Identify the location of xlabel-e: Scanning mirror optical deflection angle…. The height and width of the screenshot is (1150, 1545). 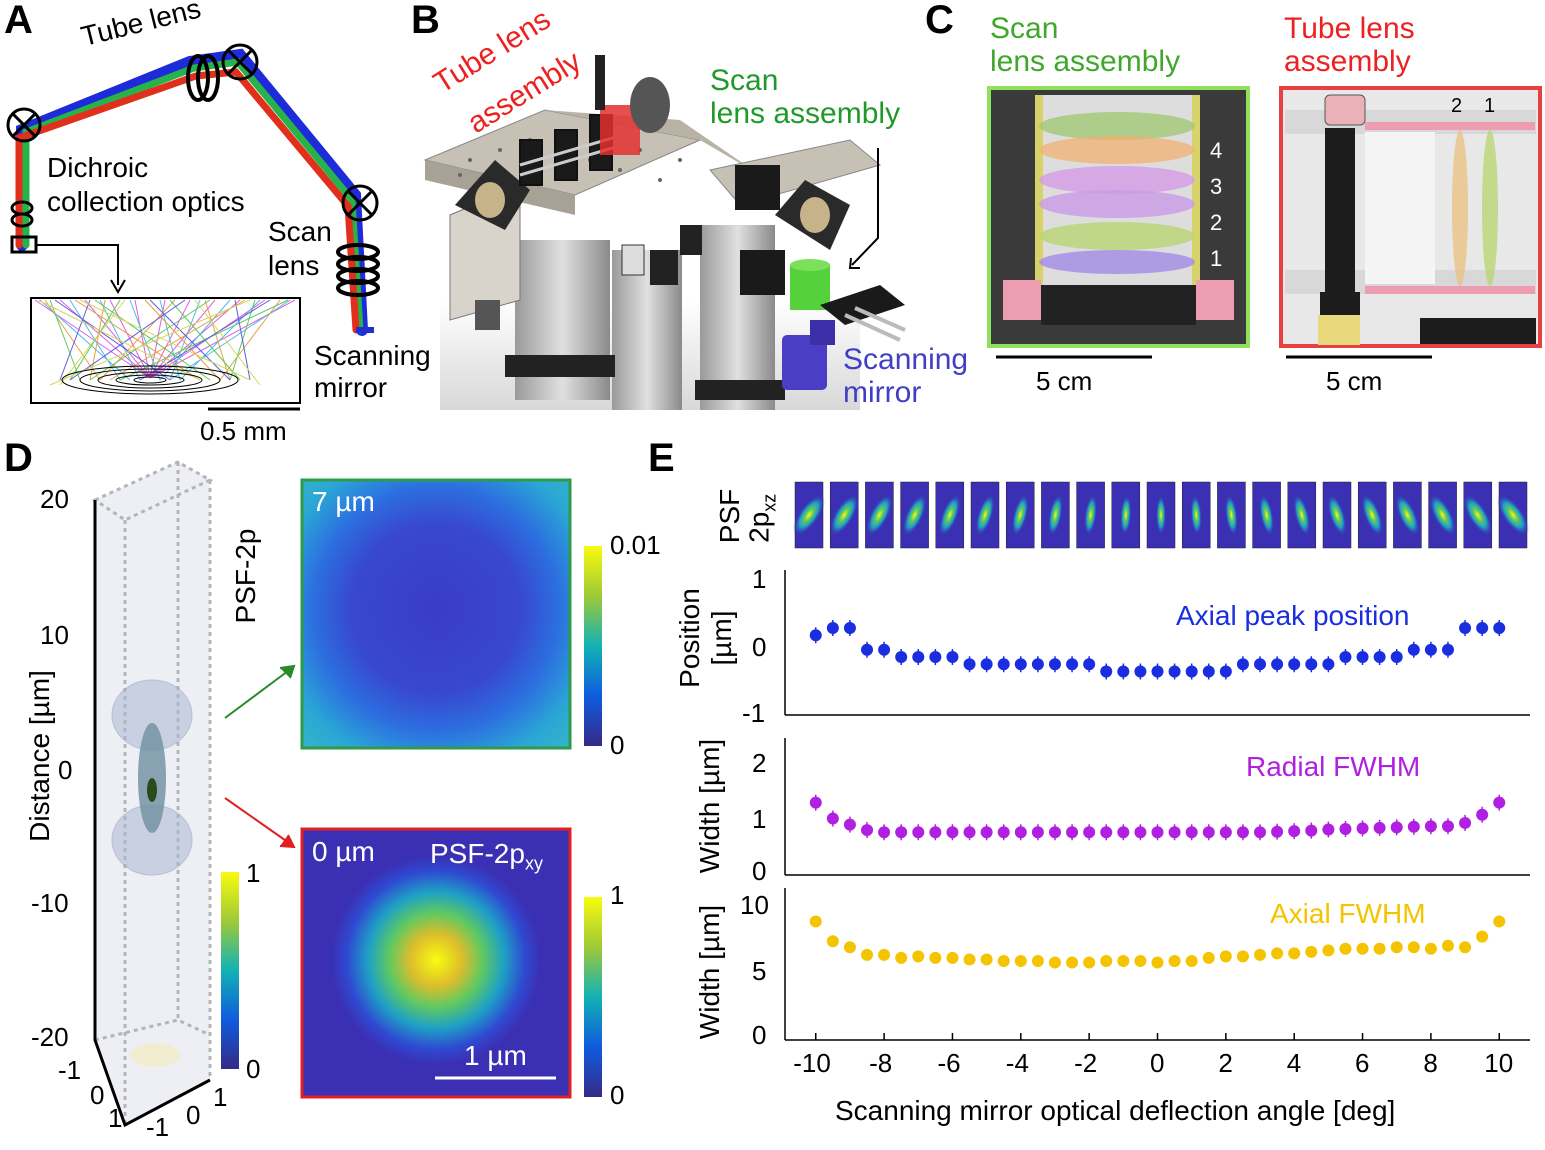
(1115, 1110).